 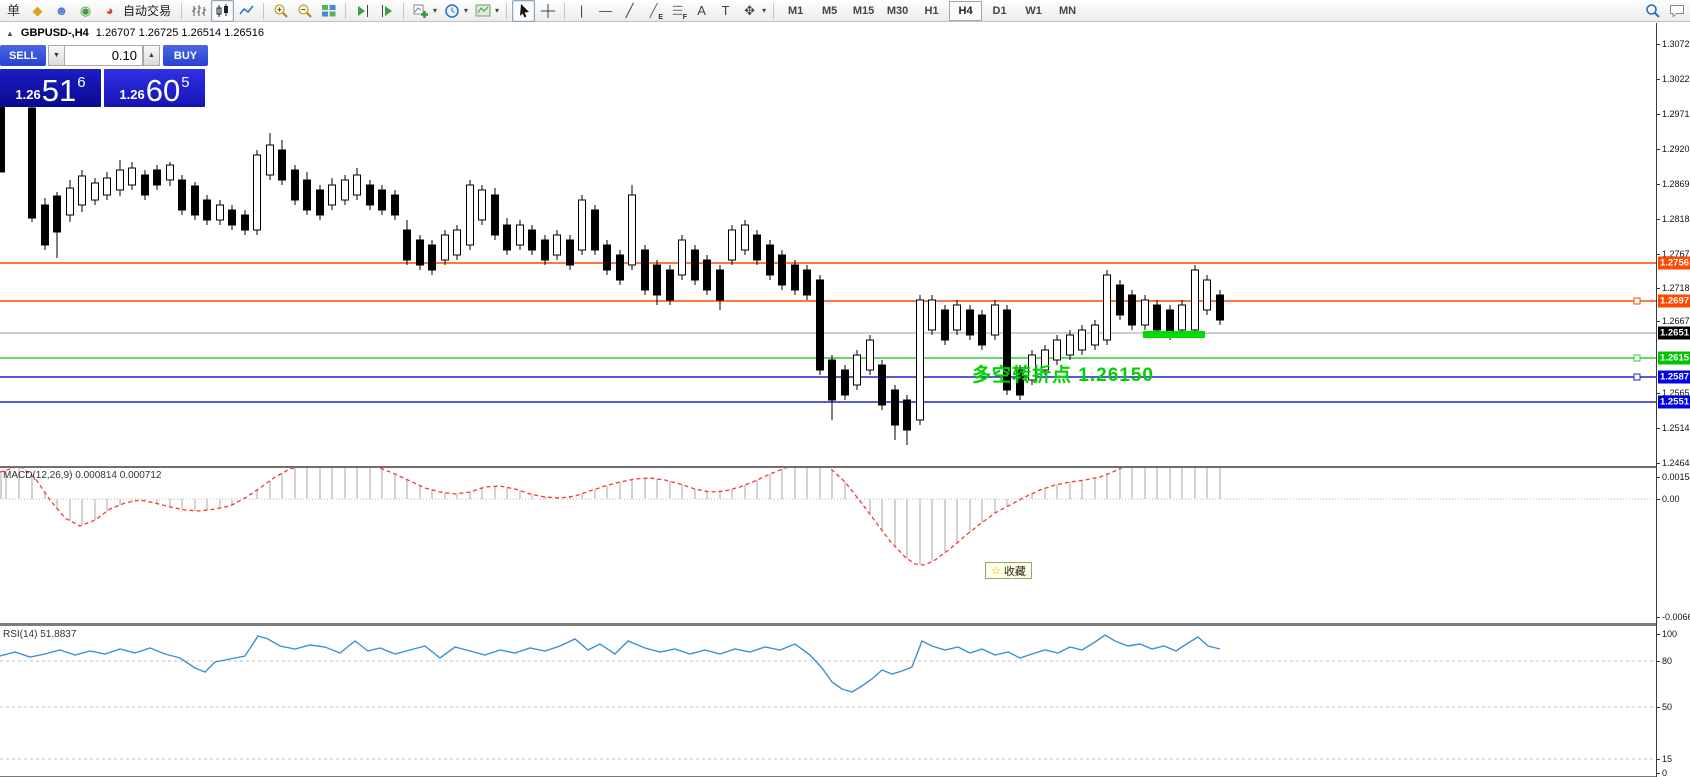 I want to click on equidistant-channel-icon: ╱, so click(x=653, y=10).